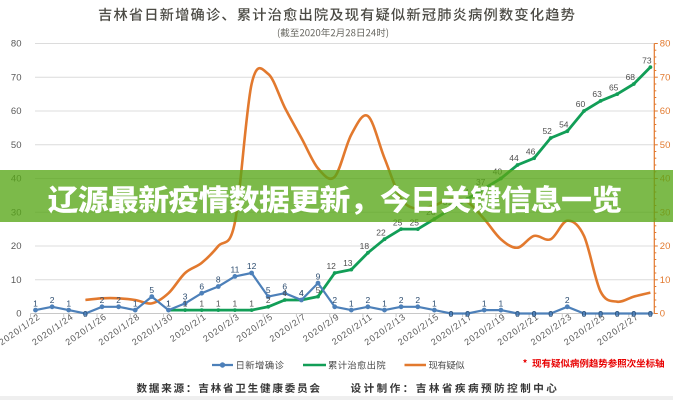 This screenshot has width=673, height=400. I want to click on svg-text: 46, so click(531, 151).